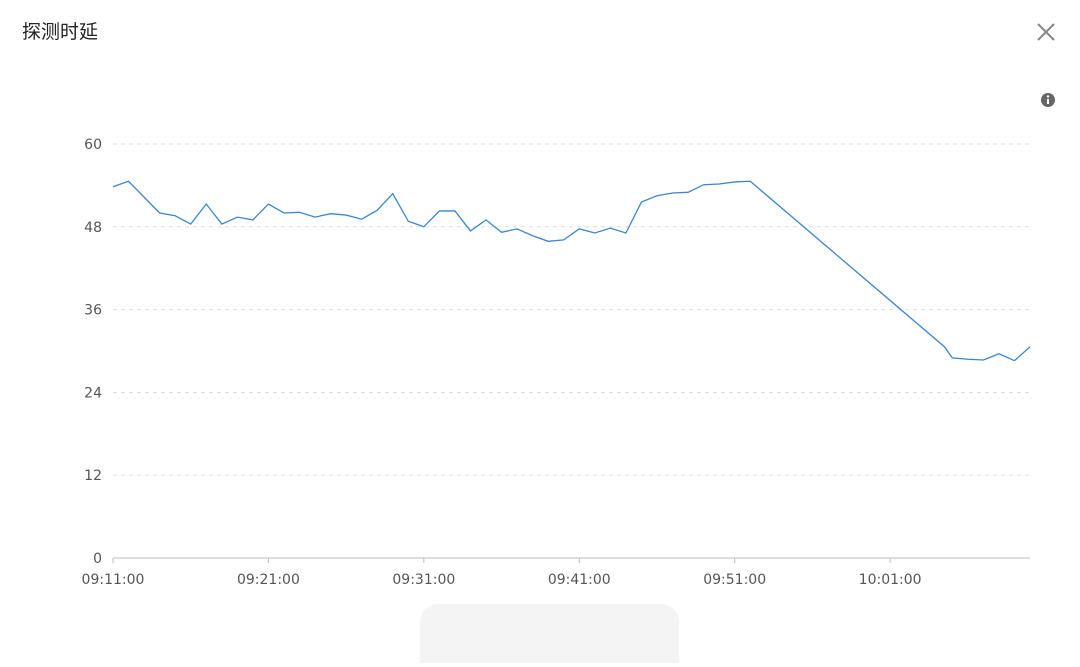 The height and width of the screenshot is (667, 1080). I want to click on x-tick-label: 09:11:00, so click(113, 580).